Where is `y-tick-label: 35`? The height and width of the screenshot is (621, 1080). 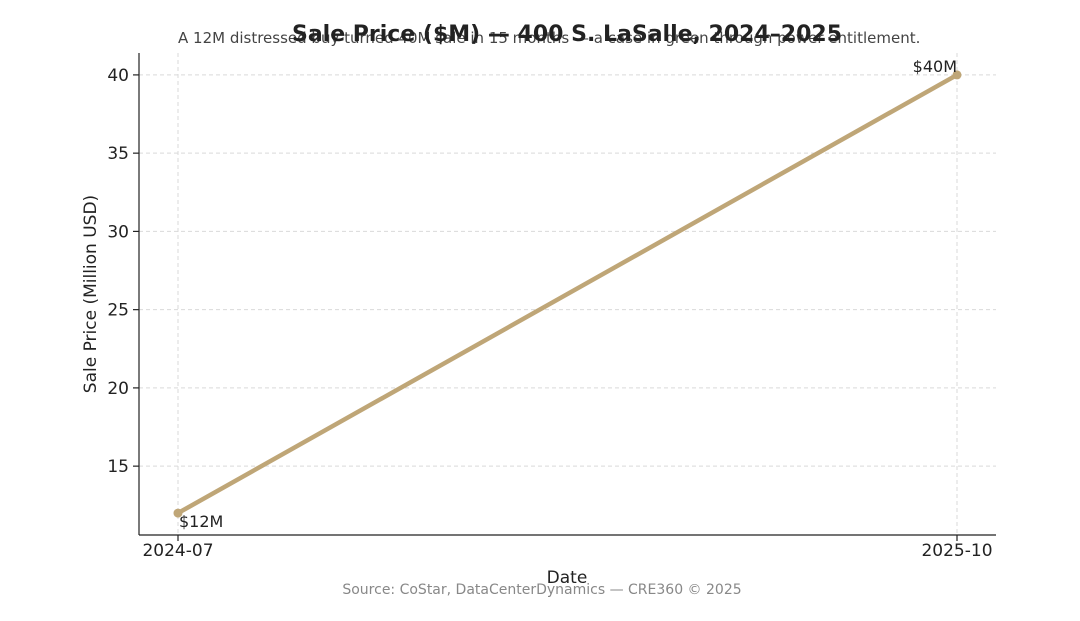 y-tick-label: 35 is located at coordinates (118, 154).